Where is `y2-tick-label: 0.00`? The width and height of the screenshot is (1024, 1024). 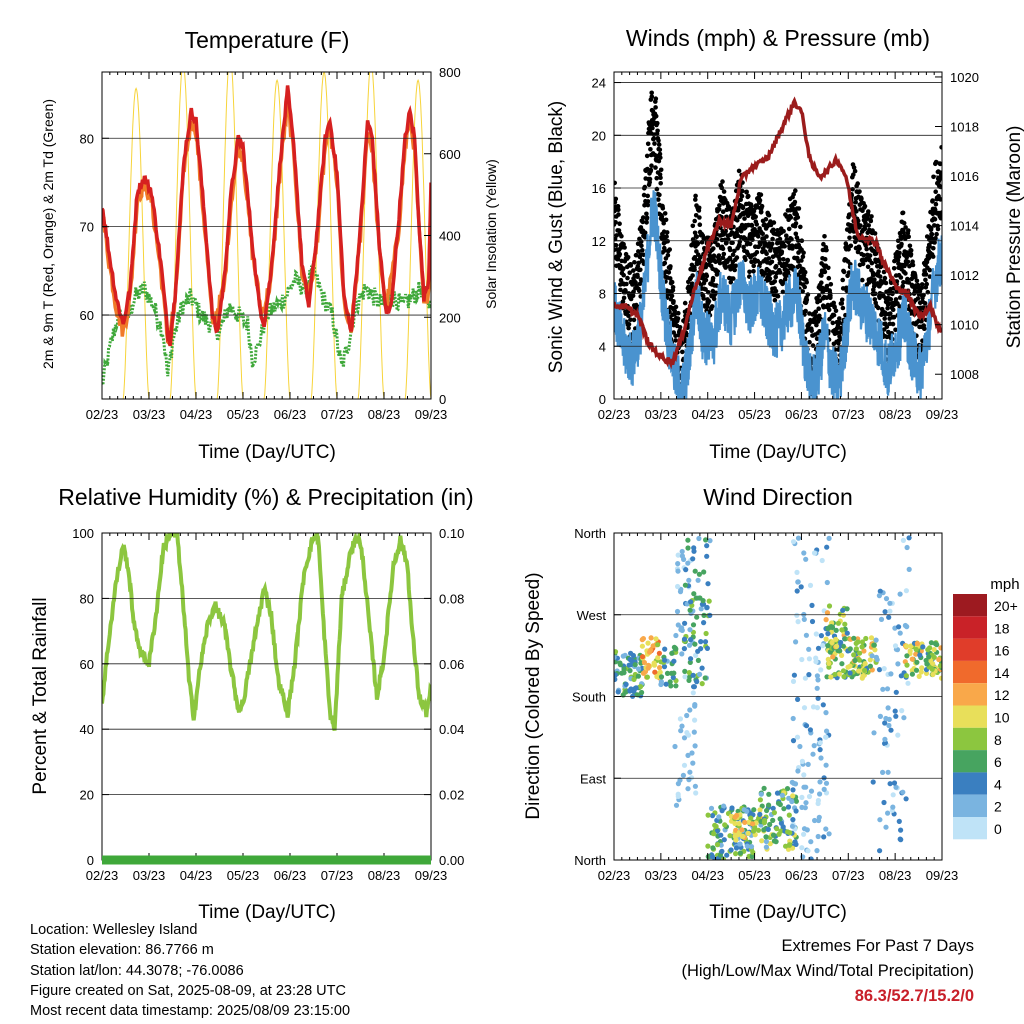 y2-tick-label: 0.00 is located at coordinates (451, 860).